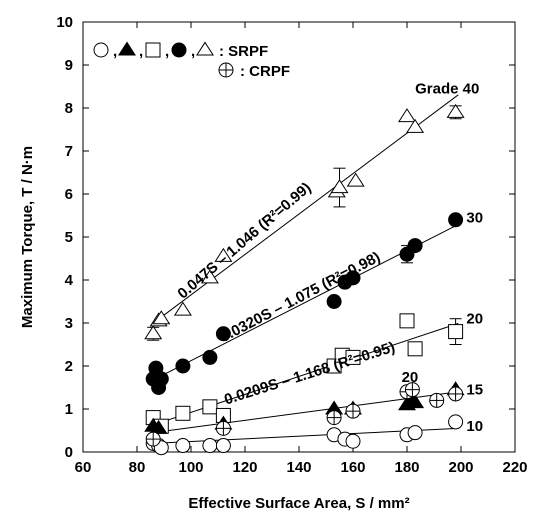  I want to click on series-label: 10, so click(474, 426).